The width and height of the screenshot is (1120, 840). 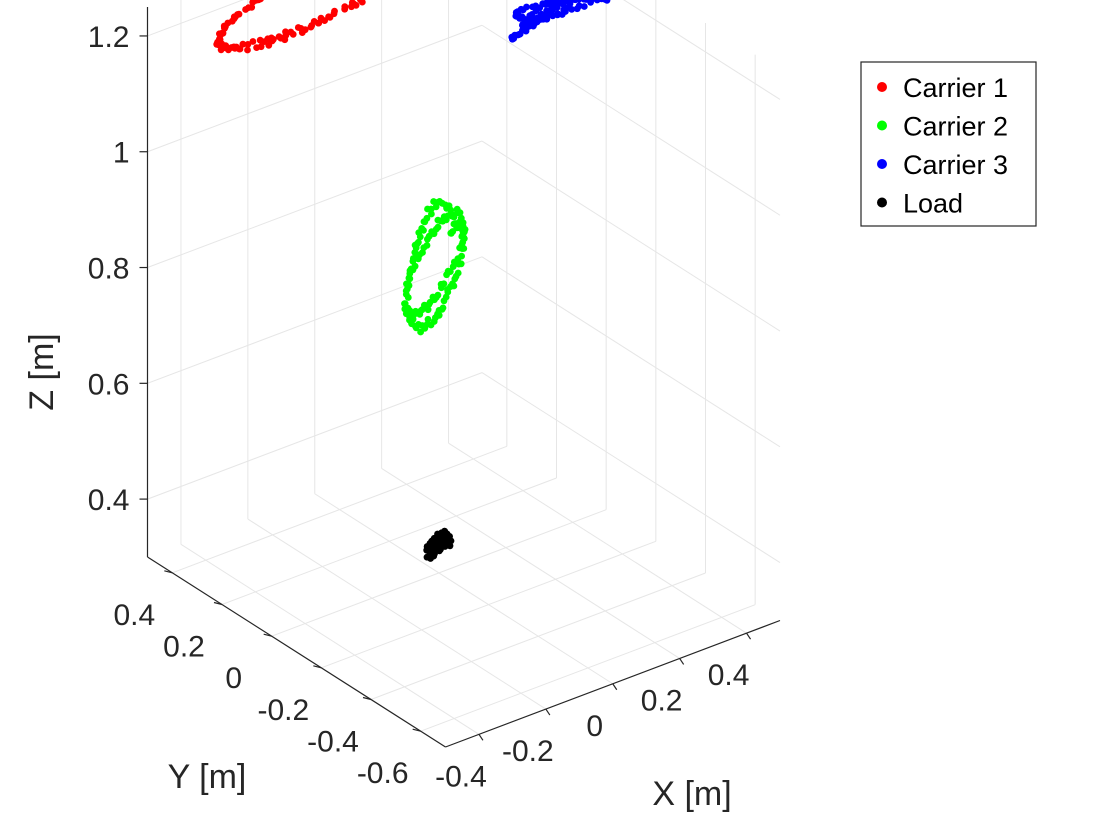 I want to click on series-load, so click(x=439, y=544).